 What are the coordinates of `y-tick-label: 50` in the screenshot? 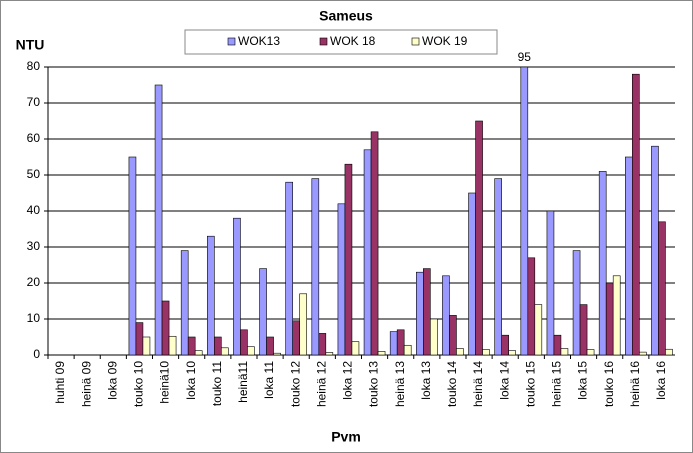 It's located at (34, 174).